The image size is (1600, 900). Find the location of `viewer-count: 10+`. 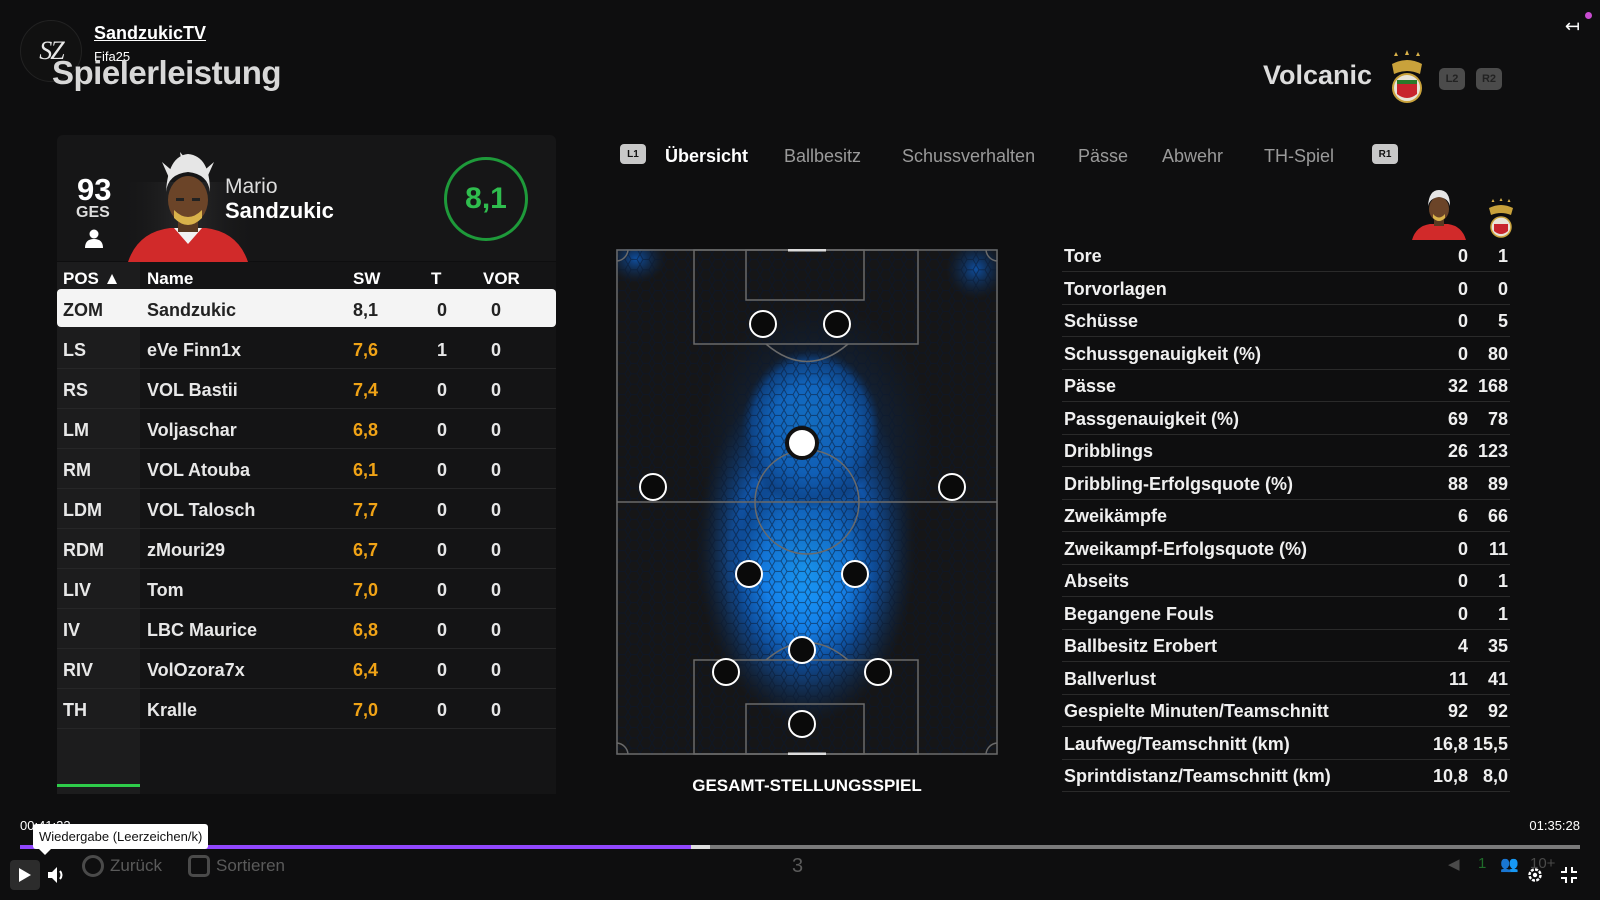

viewer-count: 10+ is located at coordinates (1543, 863).